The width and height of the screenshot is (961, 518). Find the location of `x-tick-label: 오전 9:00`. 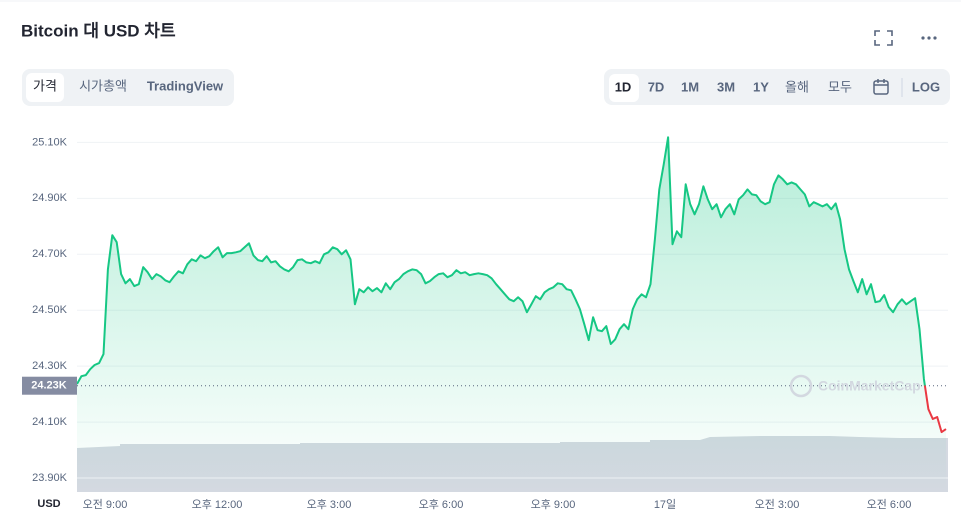

x-tick-label: 오전 9:00 is located at coordinates (105, 504).